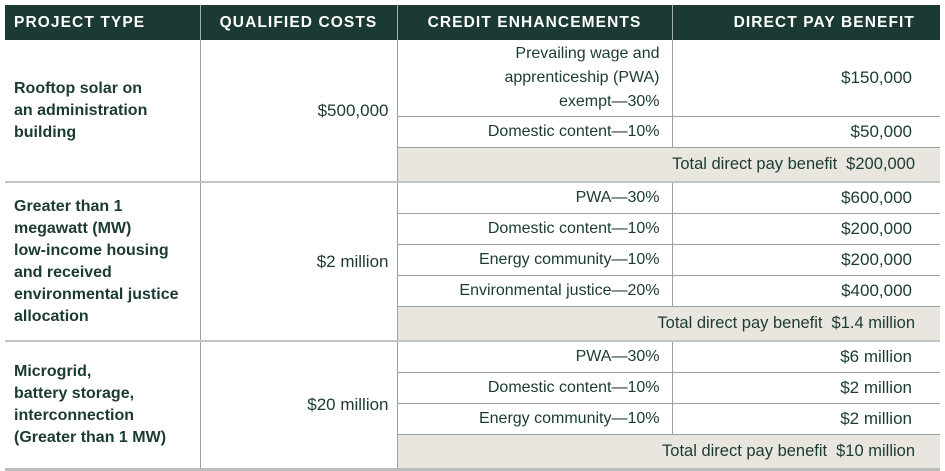  I want to click on total-value: $1.4 million, so click(873, 323).